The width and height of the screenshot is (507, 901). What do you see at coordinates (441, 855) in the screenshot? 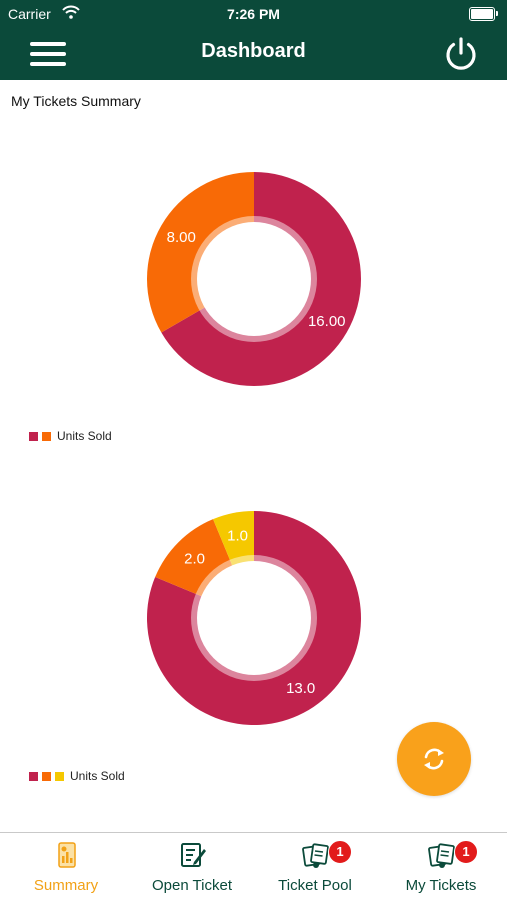
I see `my-tickets-icon` at bounding box center [441, 855].